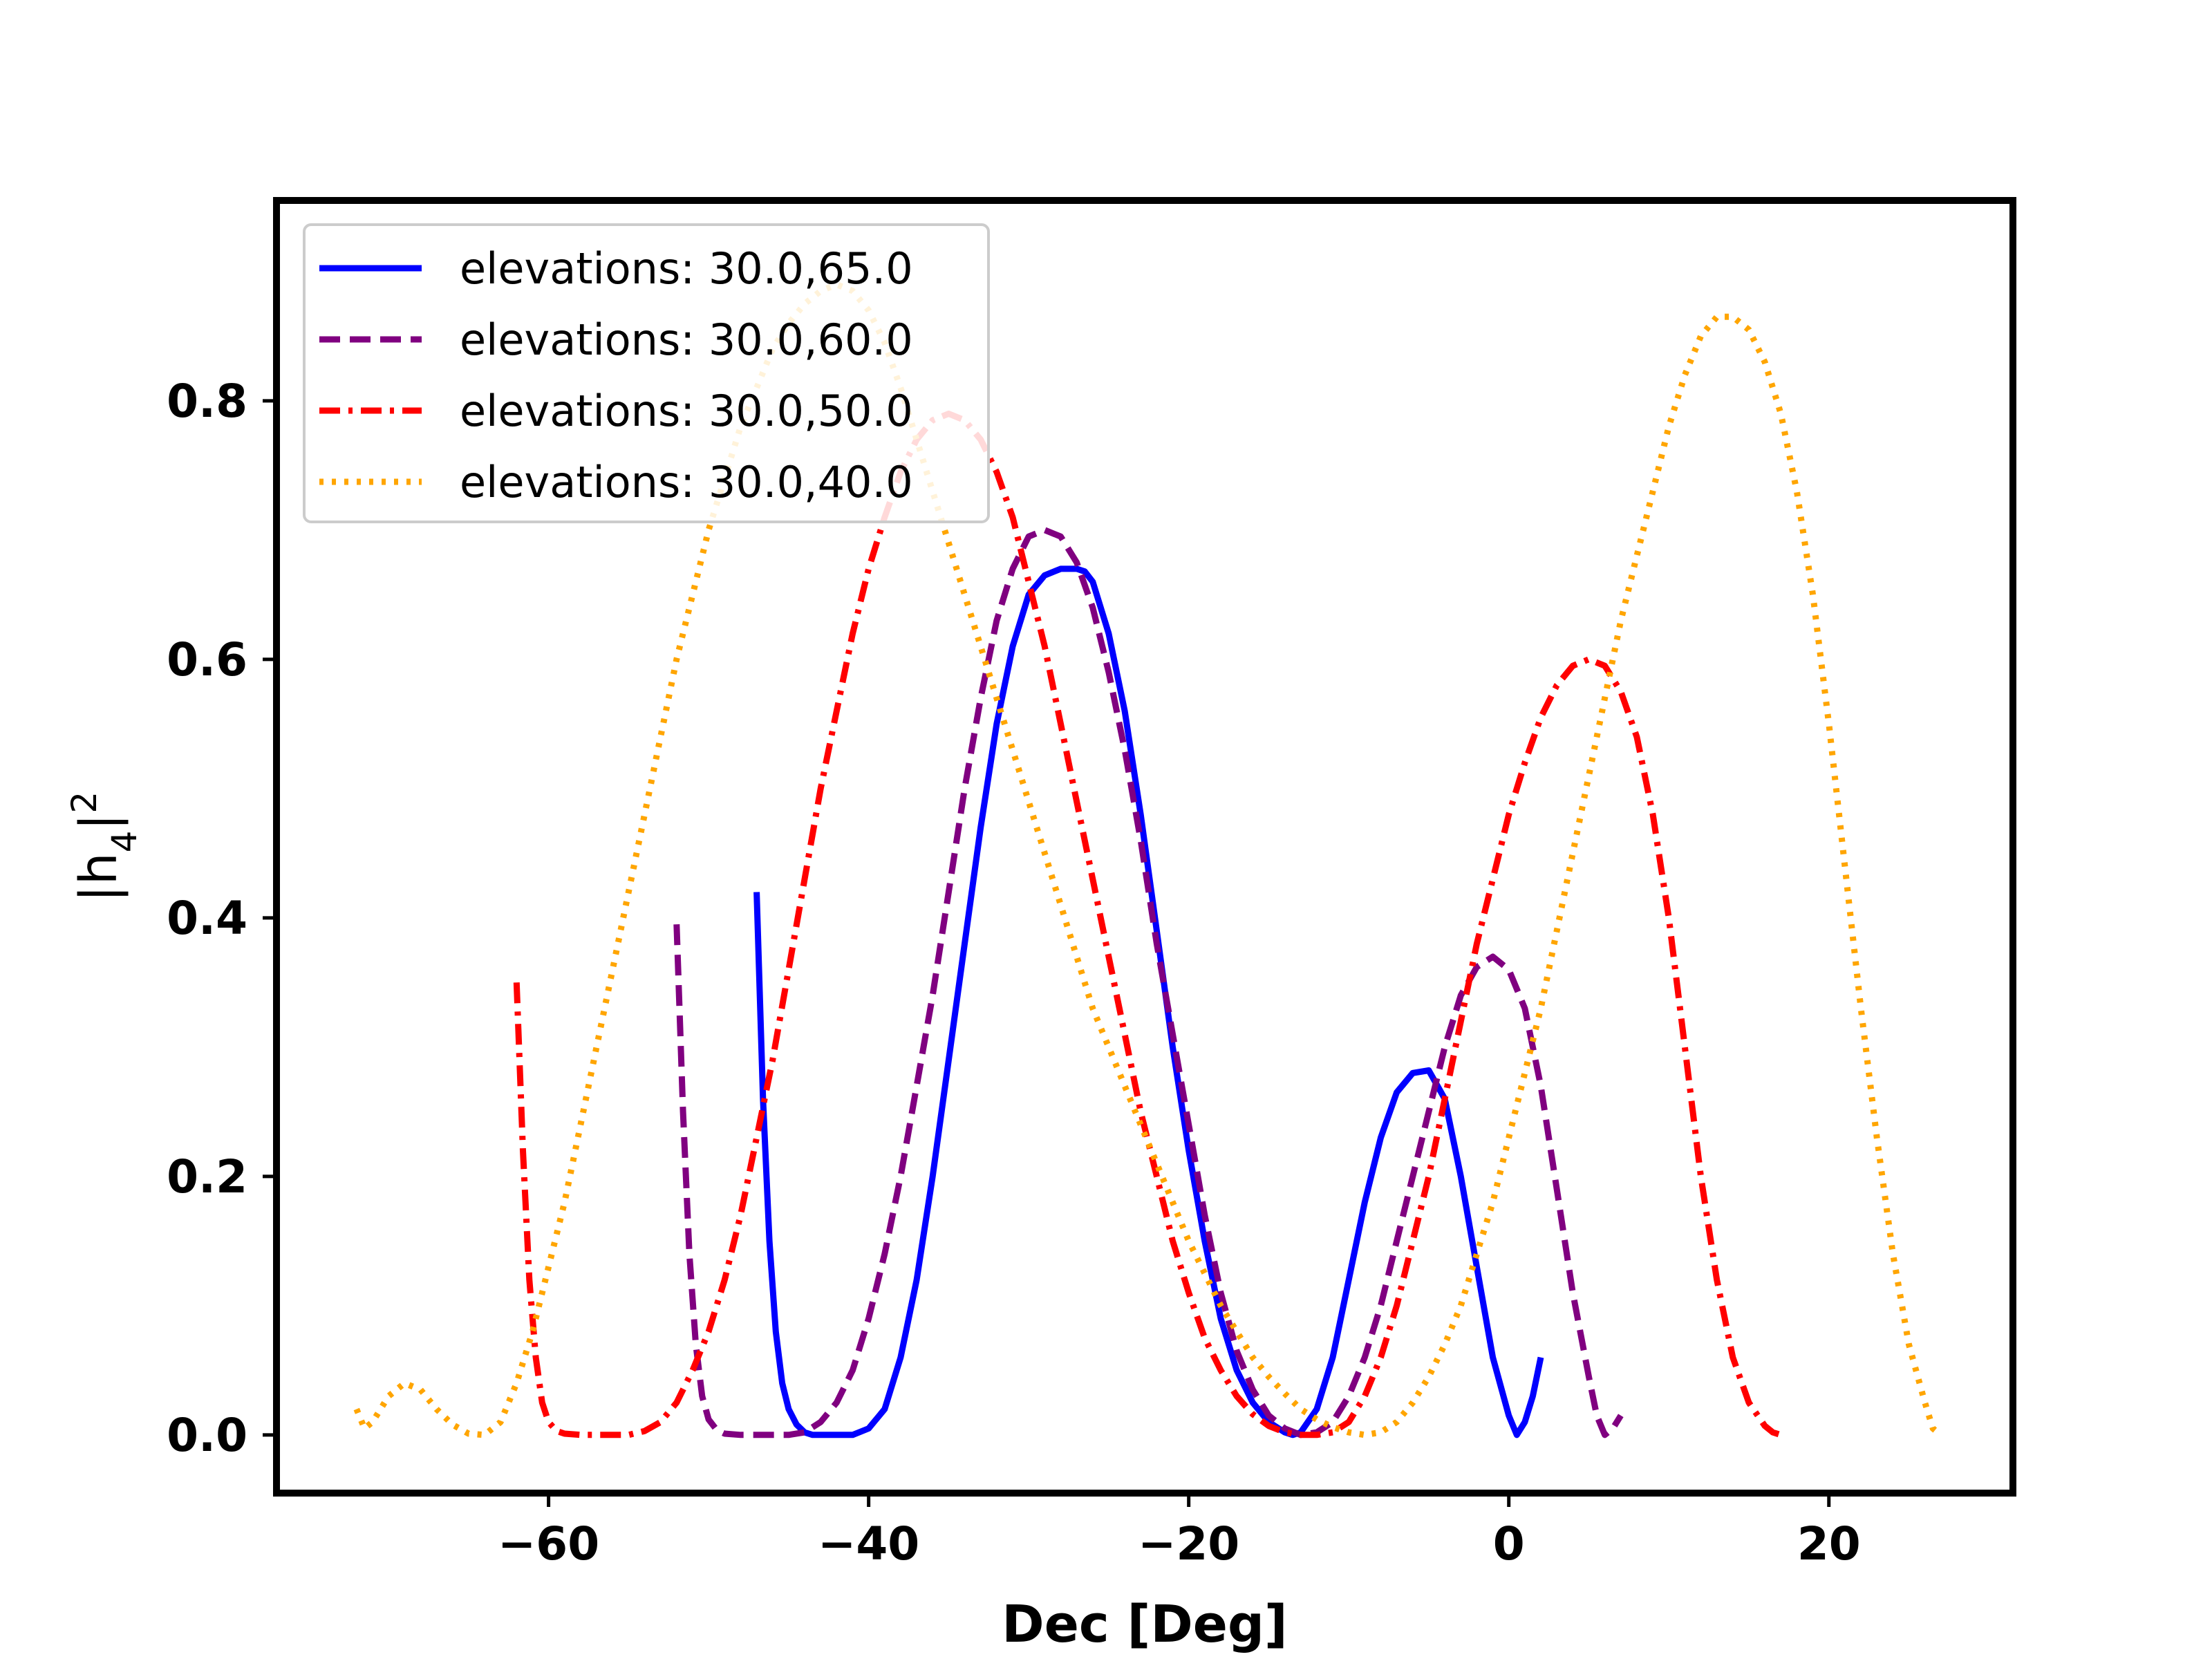 The height and width of the screenshot is (1659, 2212). What do you see at coordinates (1145, 1624) in the screenshot?
I see `x-axis-label: Dec [Deg]` at bounding box center [1145, 1624].